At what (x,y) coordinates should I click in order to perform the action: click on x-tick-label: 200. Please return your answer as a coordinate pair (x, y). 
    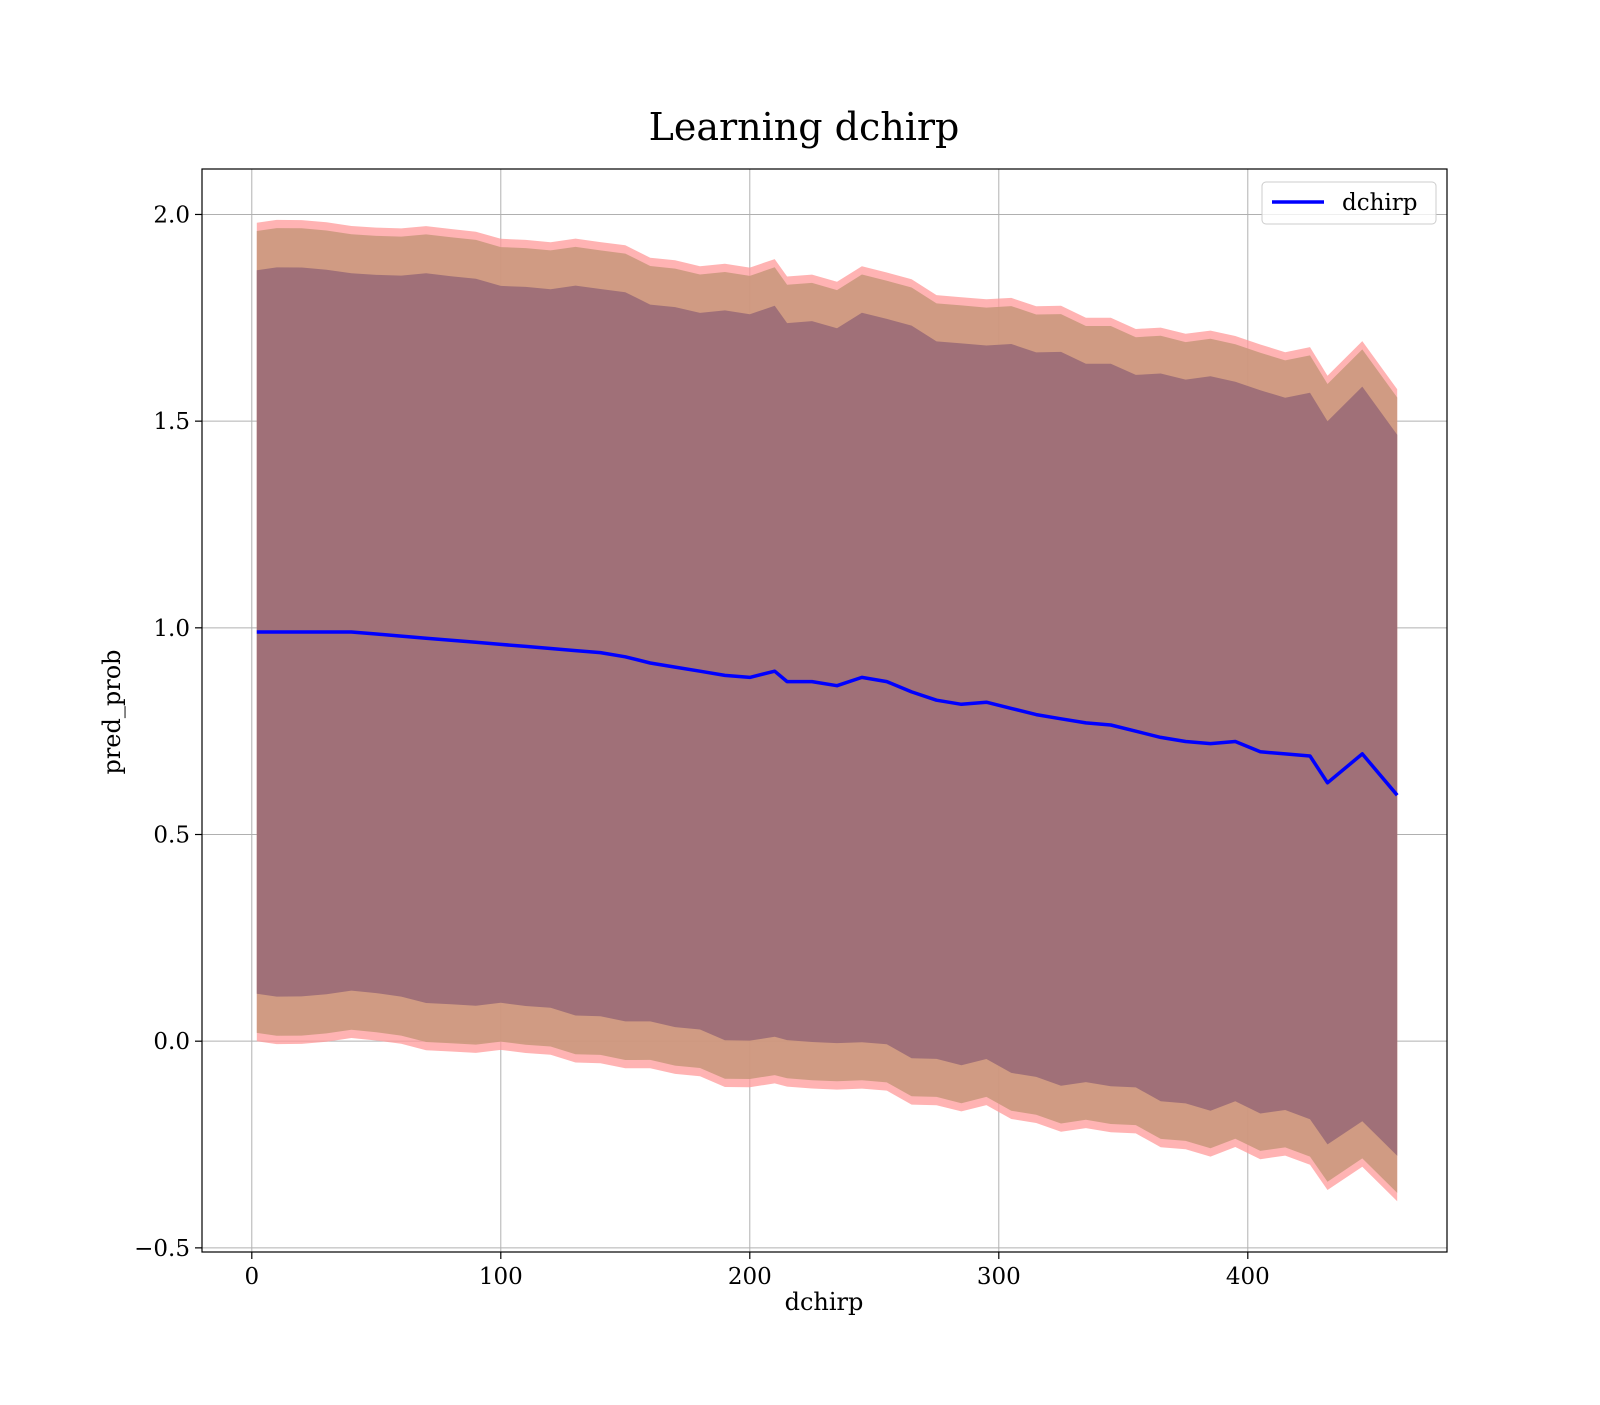
    Looking at the image, I should click on (750, 1277).